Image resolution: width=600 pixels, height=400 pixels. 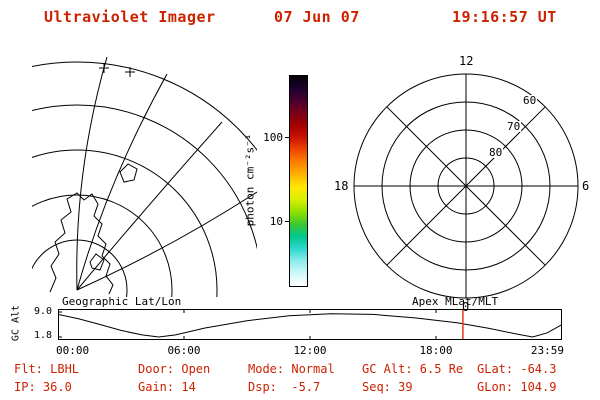 What do you see at coordinates (547, 350) in the screenshot?
I see `x-tick-2359: 23:59` at bounding box center [547, 350].